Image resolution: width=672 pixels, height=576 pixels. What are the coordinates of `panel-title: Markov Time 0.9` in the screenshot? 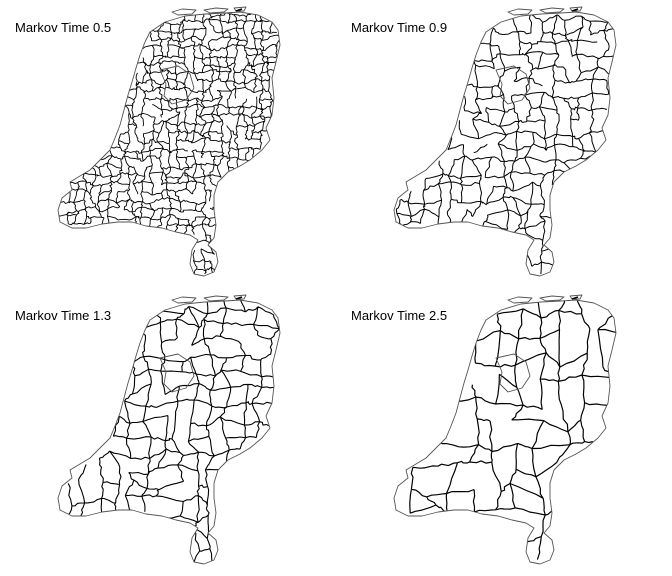 It's located at (399, 27).